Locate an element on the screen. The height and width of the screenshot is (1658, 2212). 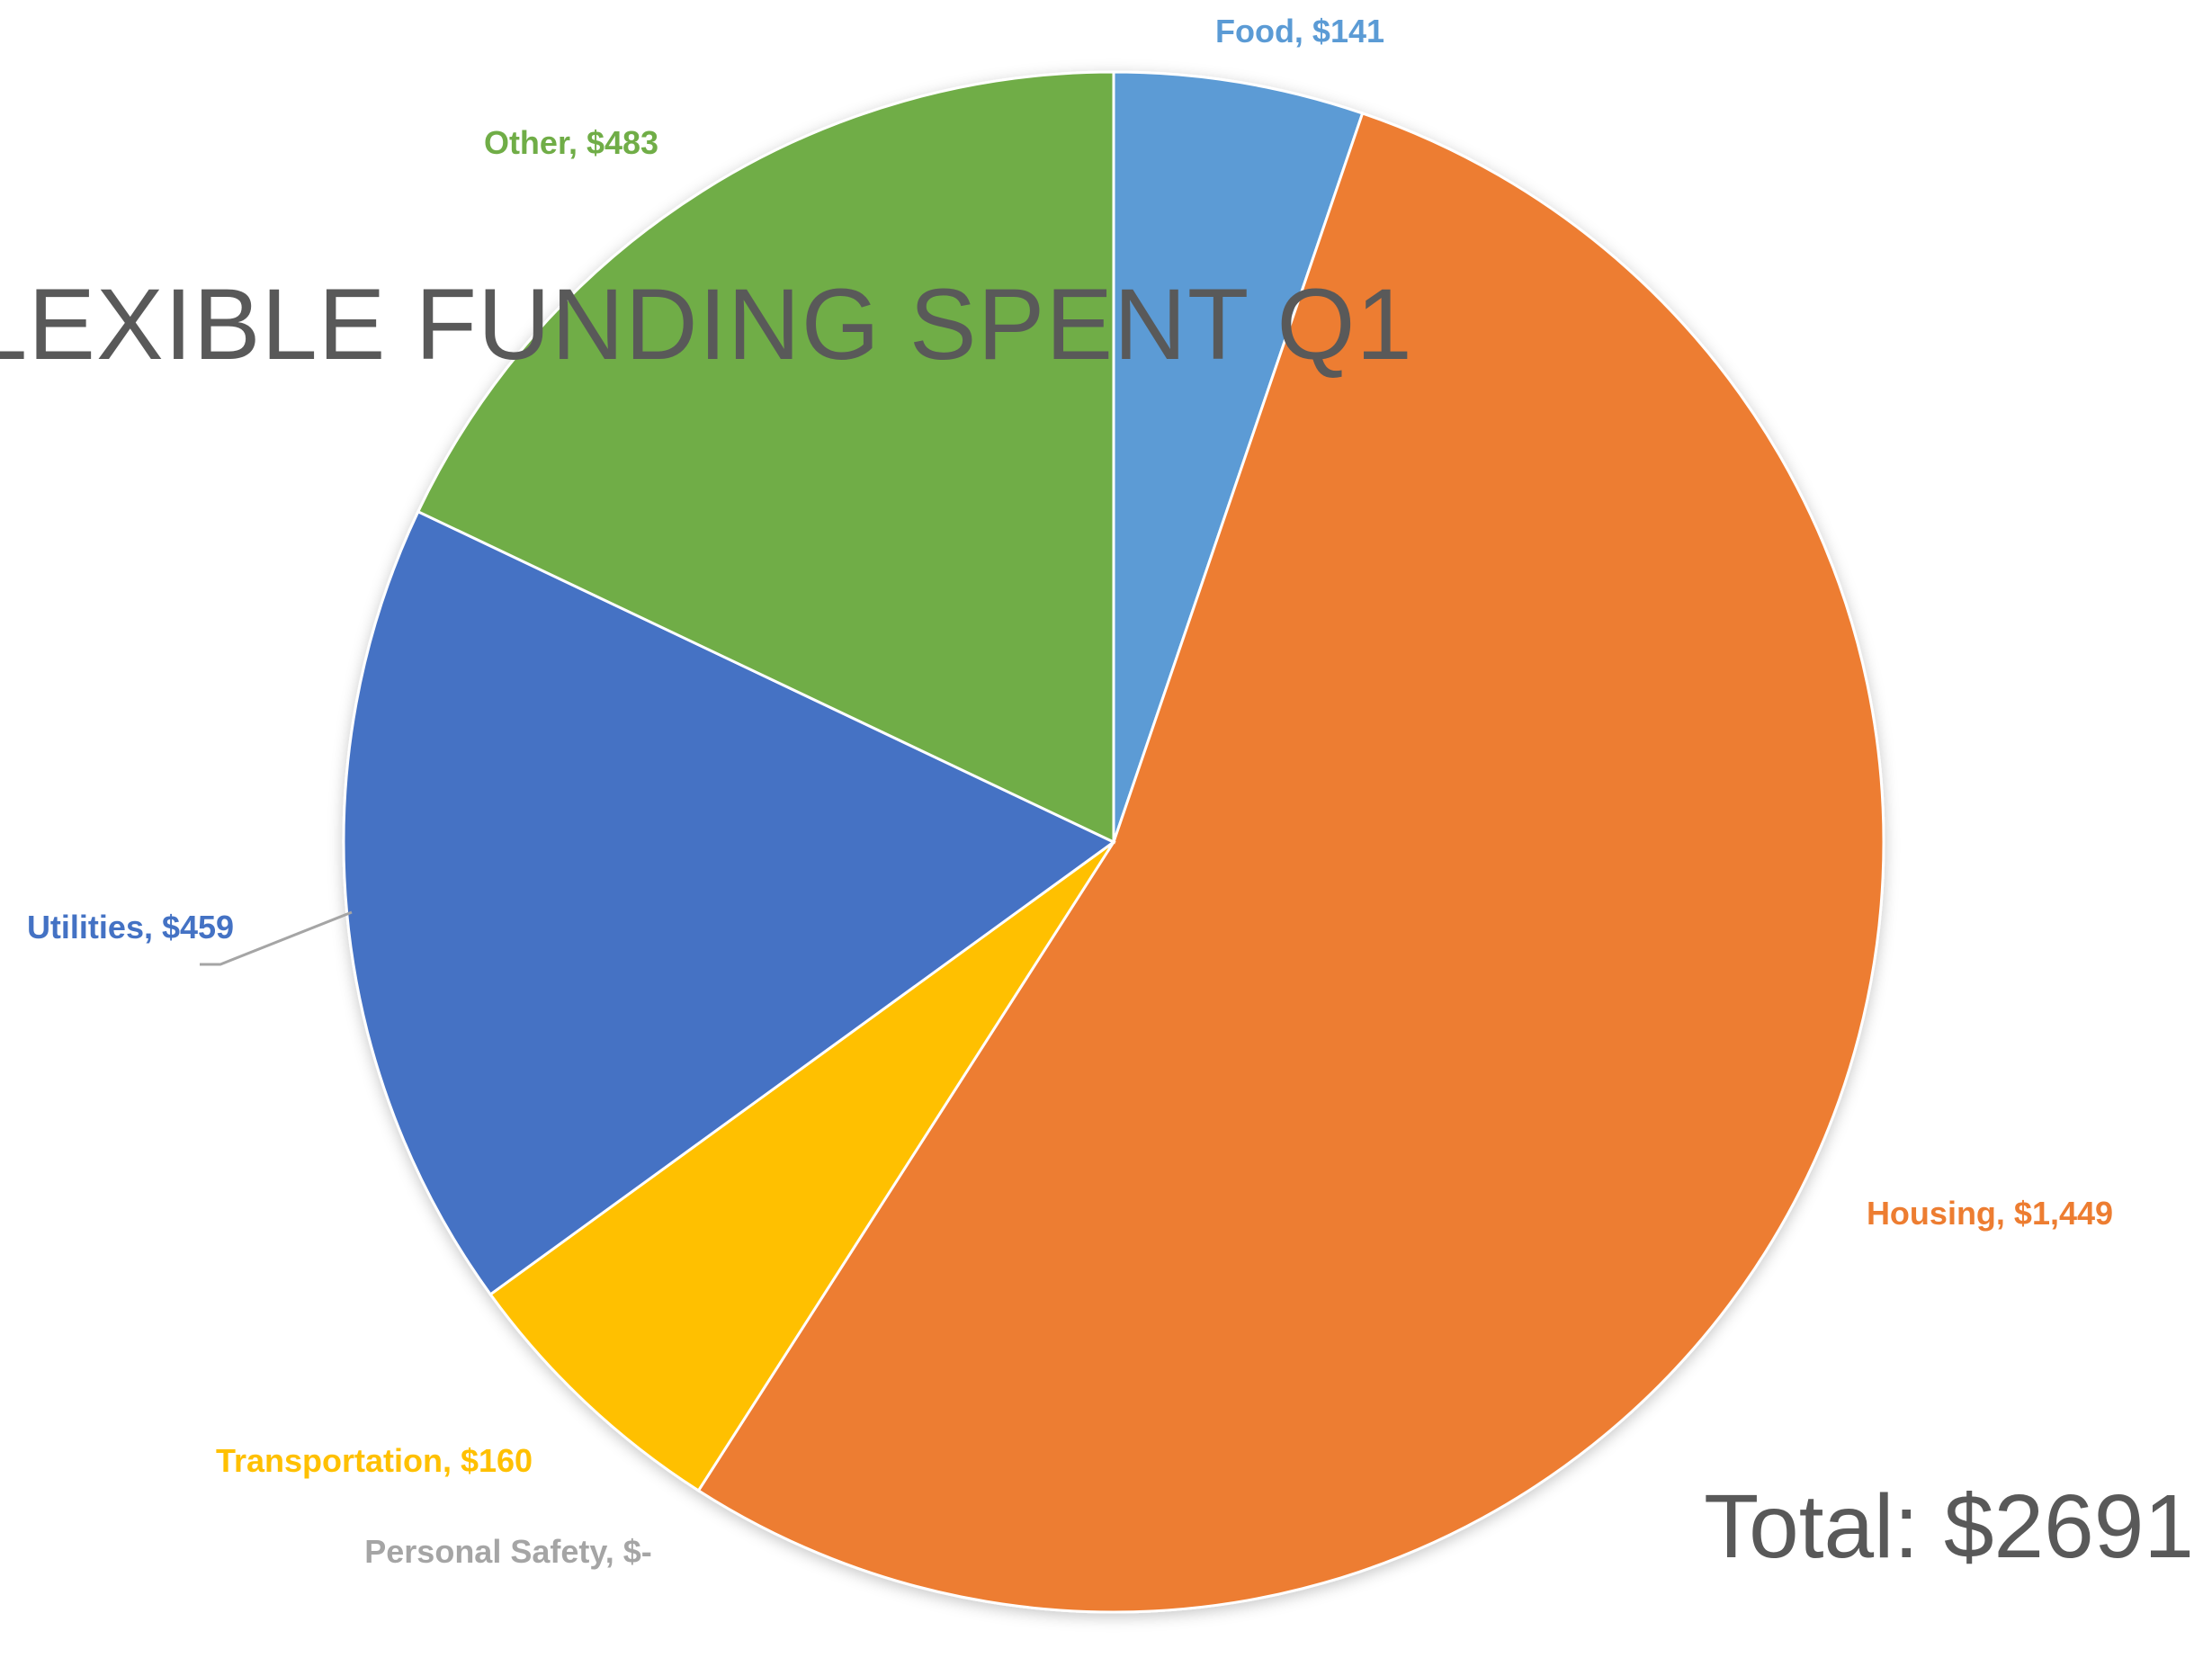
data-label-food: Food, $141 is located at coordinates (1299, 31).